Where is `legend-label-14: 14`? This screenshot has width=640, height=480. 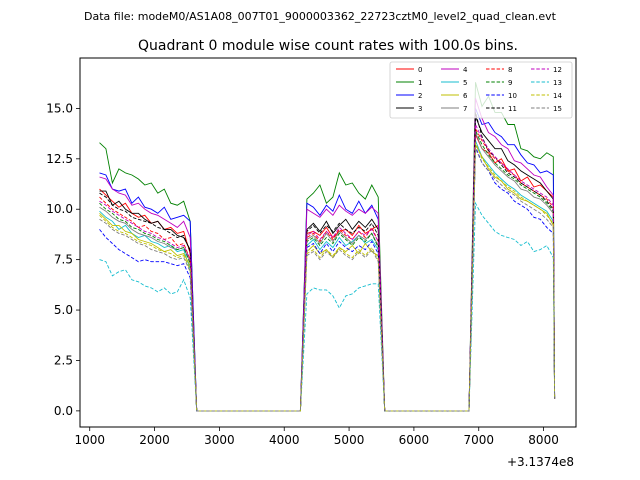 legend-label-14: 14 is located at coordinates (557, 96).